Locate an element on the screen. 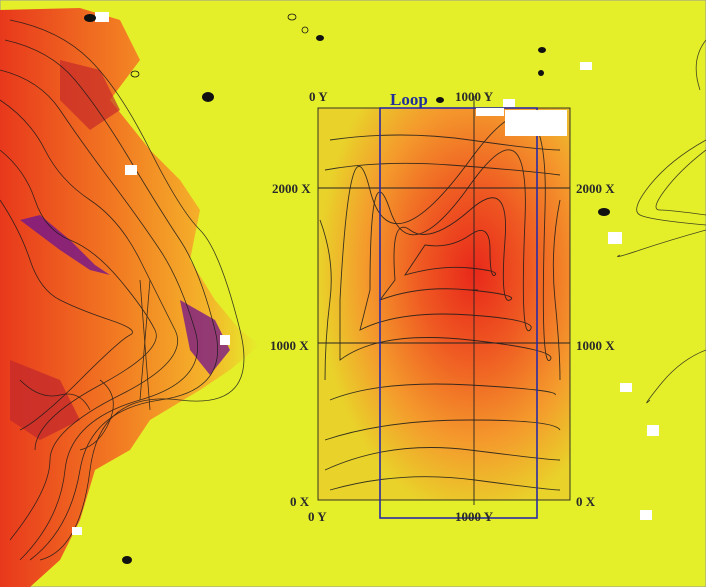  label-0-y-top: 0 Y is located at coordinates (318, 96).